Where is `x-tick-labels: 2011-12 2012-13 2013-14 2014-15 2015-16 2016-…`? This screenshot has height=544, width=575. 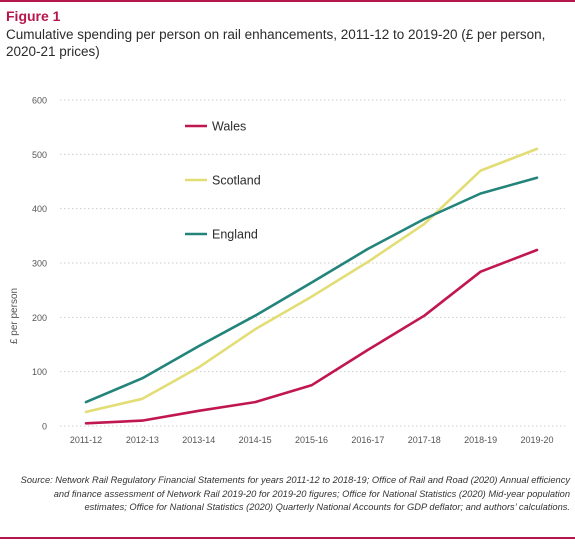
x-tick-labels: 2011-12 2012-13 2013-14 2014-15 2015-16 2016-… is located at coordinates (312, 440).